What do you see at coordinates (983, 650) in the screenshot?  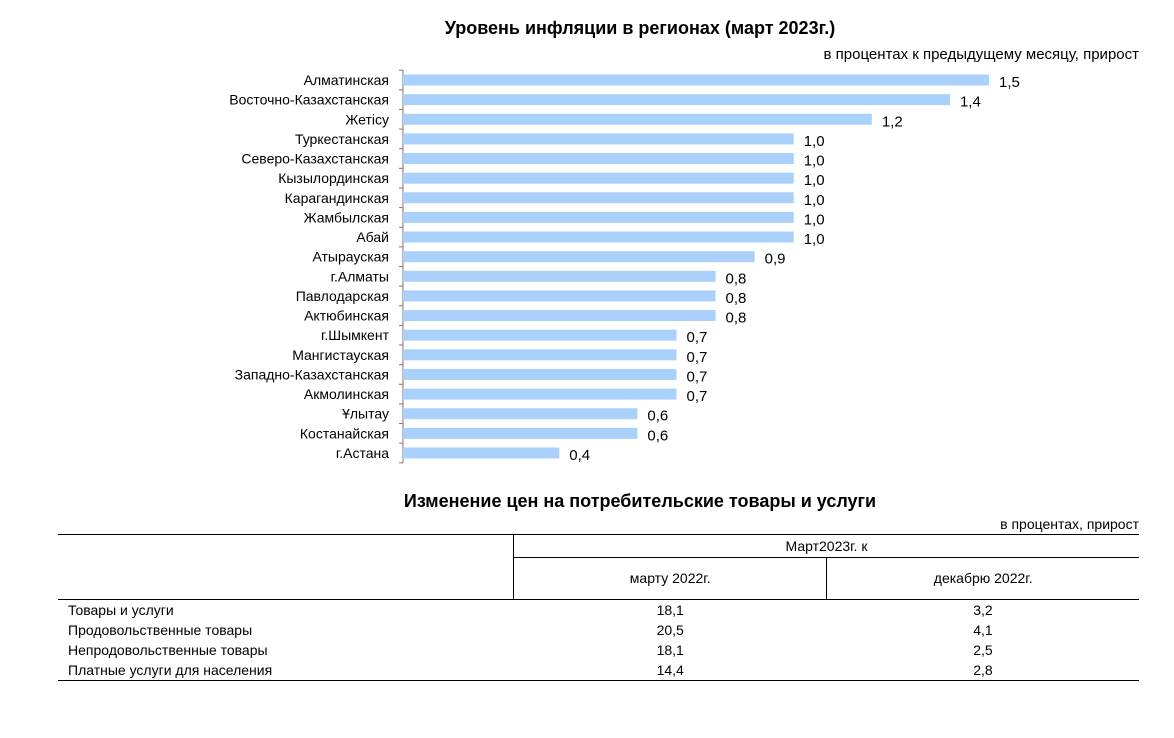 I see `row-value-december: 2,5` at bounding box center [983, 650].